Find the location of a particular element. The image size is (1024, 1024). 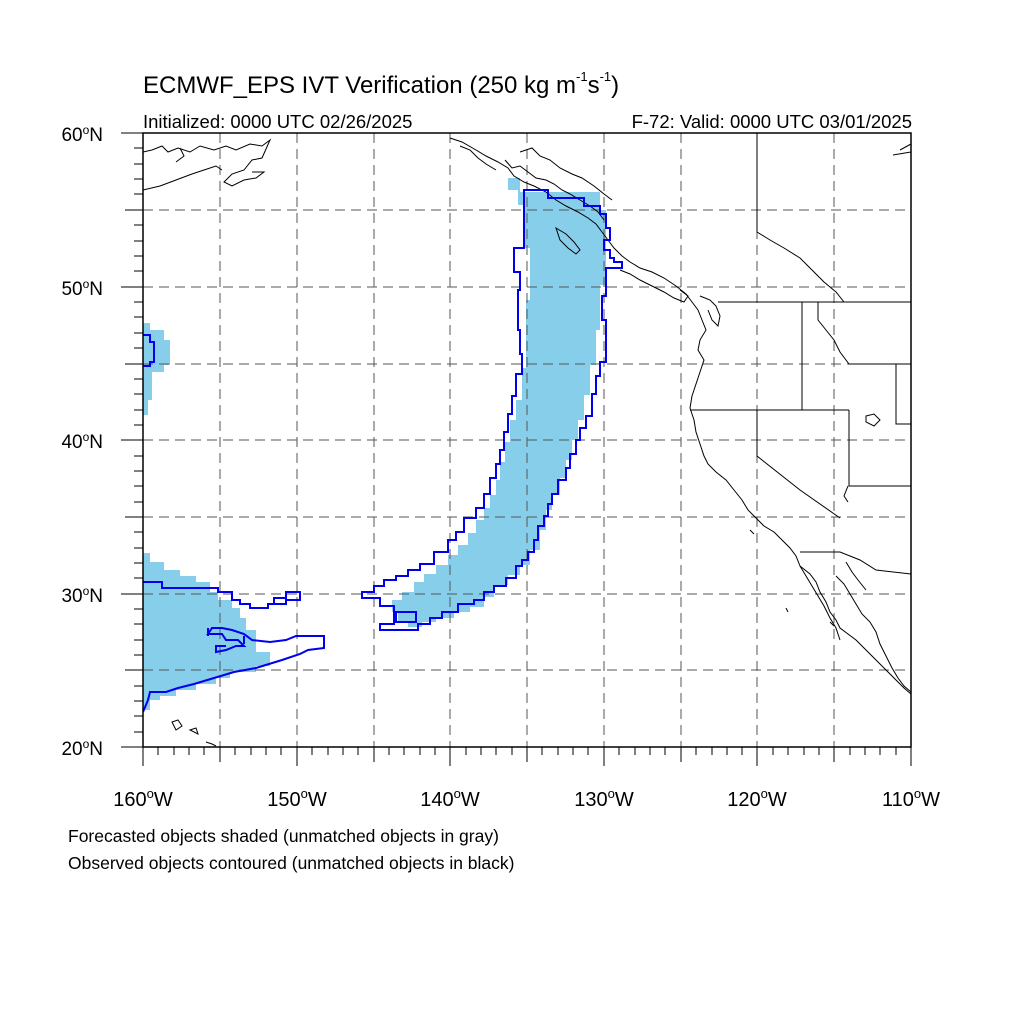

lon-label-110: 110oW is located at coordinates (911, 798).